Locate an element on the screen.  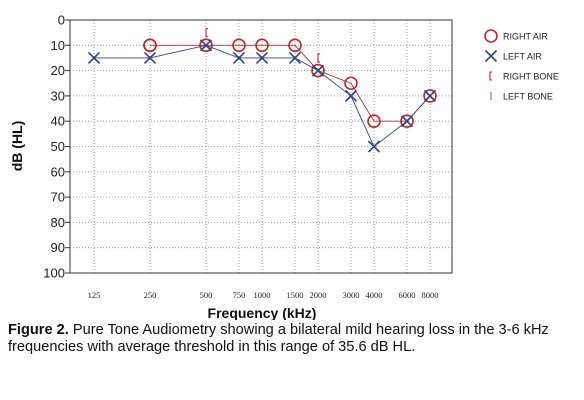
y-tick-label: 40 is located at coordinates (58, 121).